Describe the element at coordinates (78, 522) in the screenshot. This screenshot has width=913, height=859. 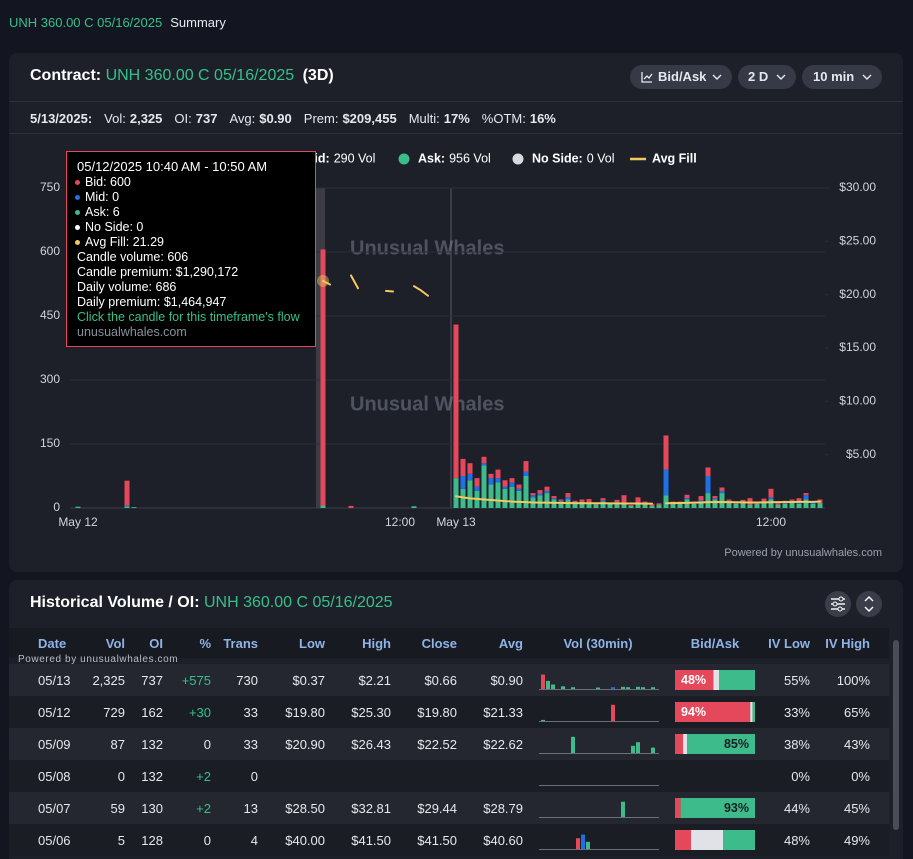
I see `x-tick-label: May 12` at that location.